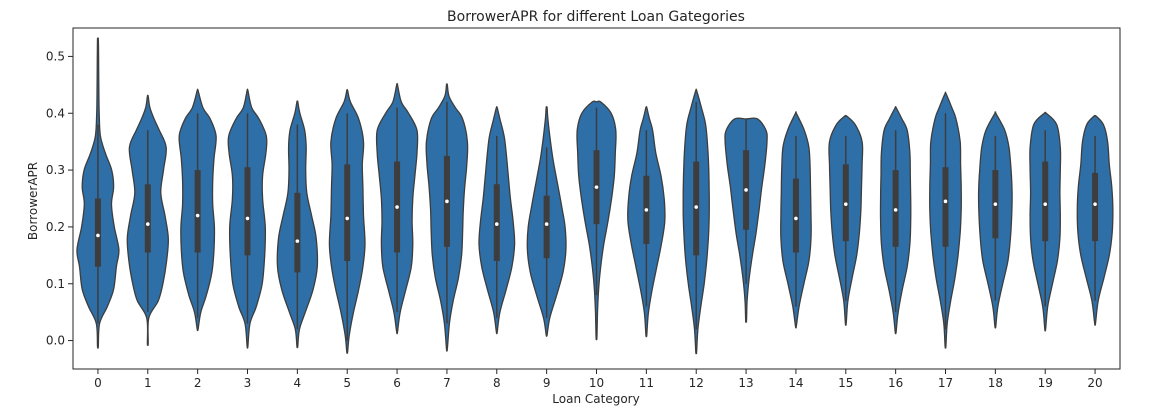 The height and width of the screenshot is (418, 1175). What do you see at coordinates (646, 383) in the screenshot?
I see `x-tick-label: 11` at bounding box center [646, 383].